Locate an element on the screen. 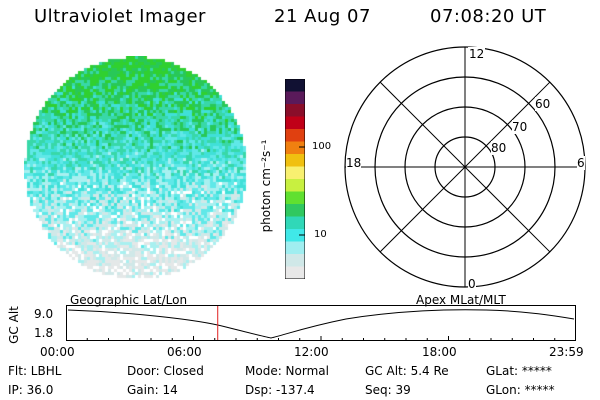 Image resolution: width=600 pixels, height=400 pixels. apex-coords-label: Apex MLat/MLT is located at coordinates (461, 300).